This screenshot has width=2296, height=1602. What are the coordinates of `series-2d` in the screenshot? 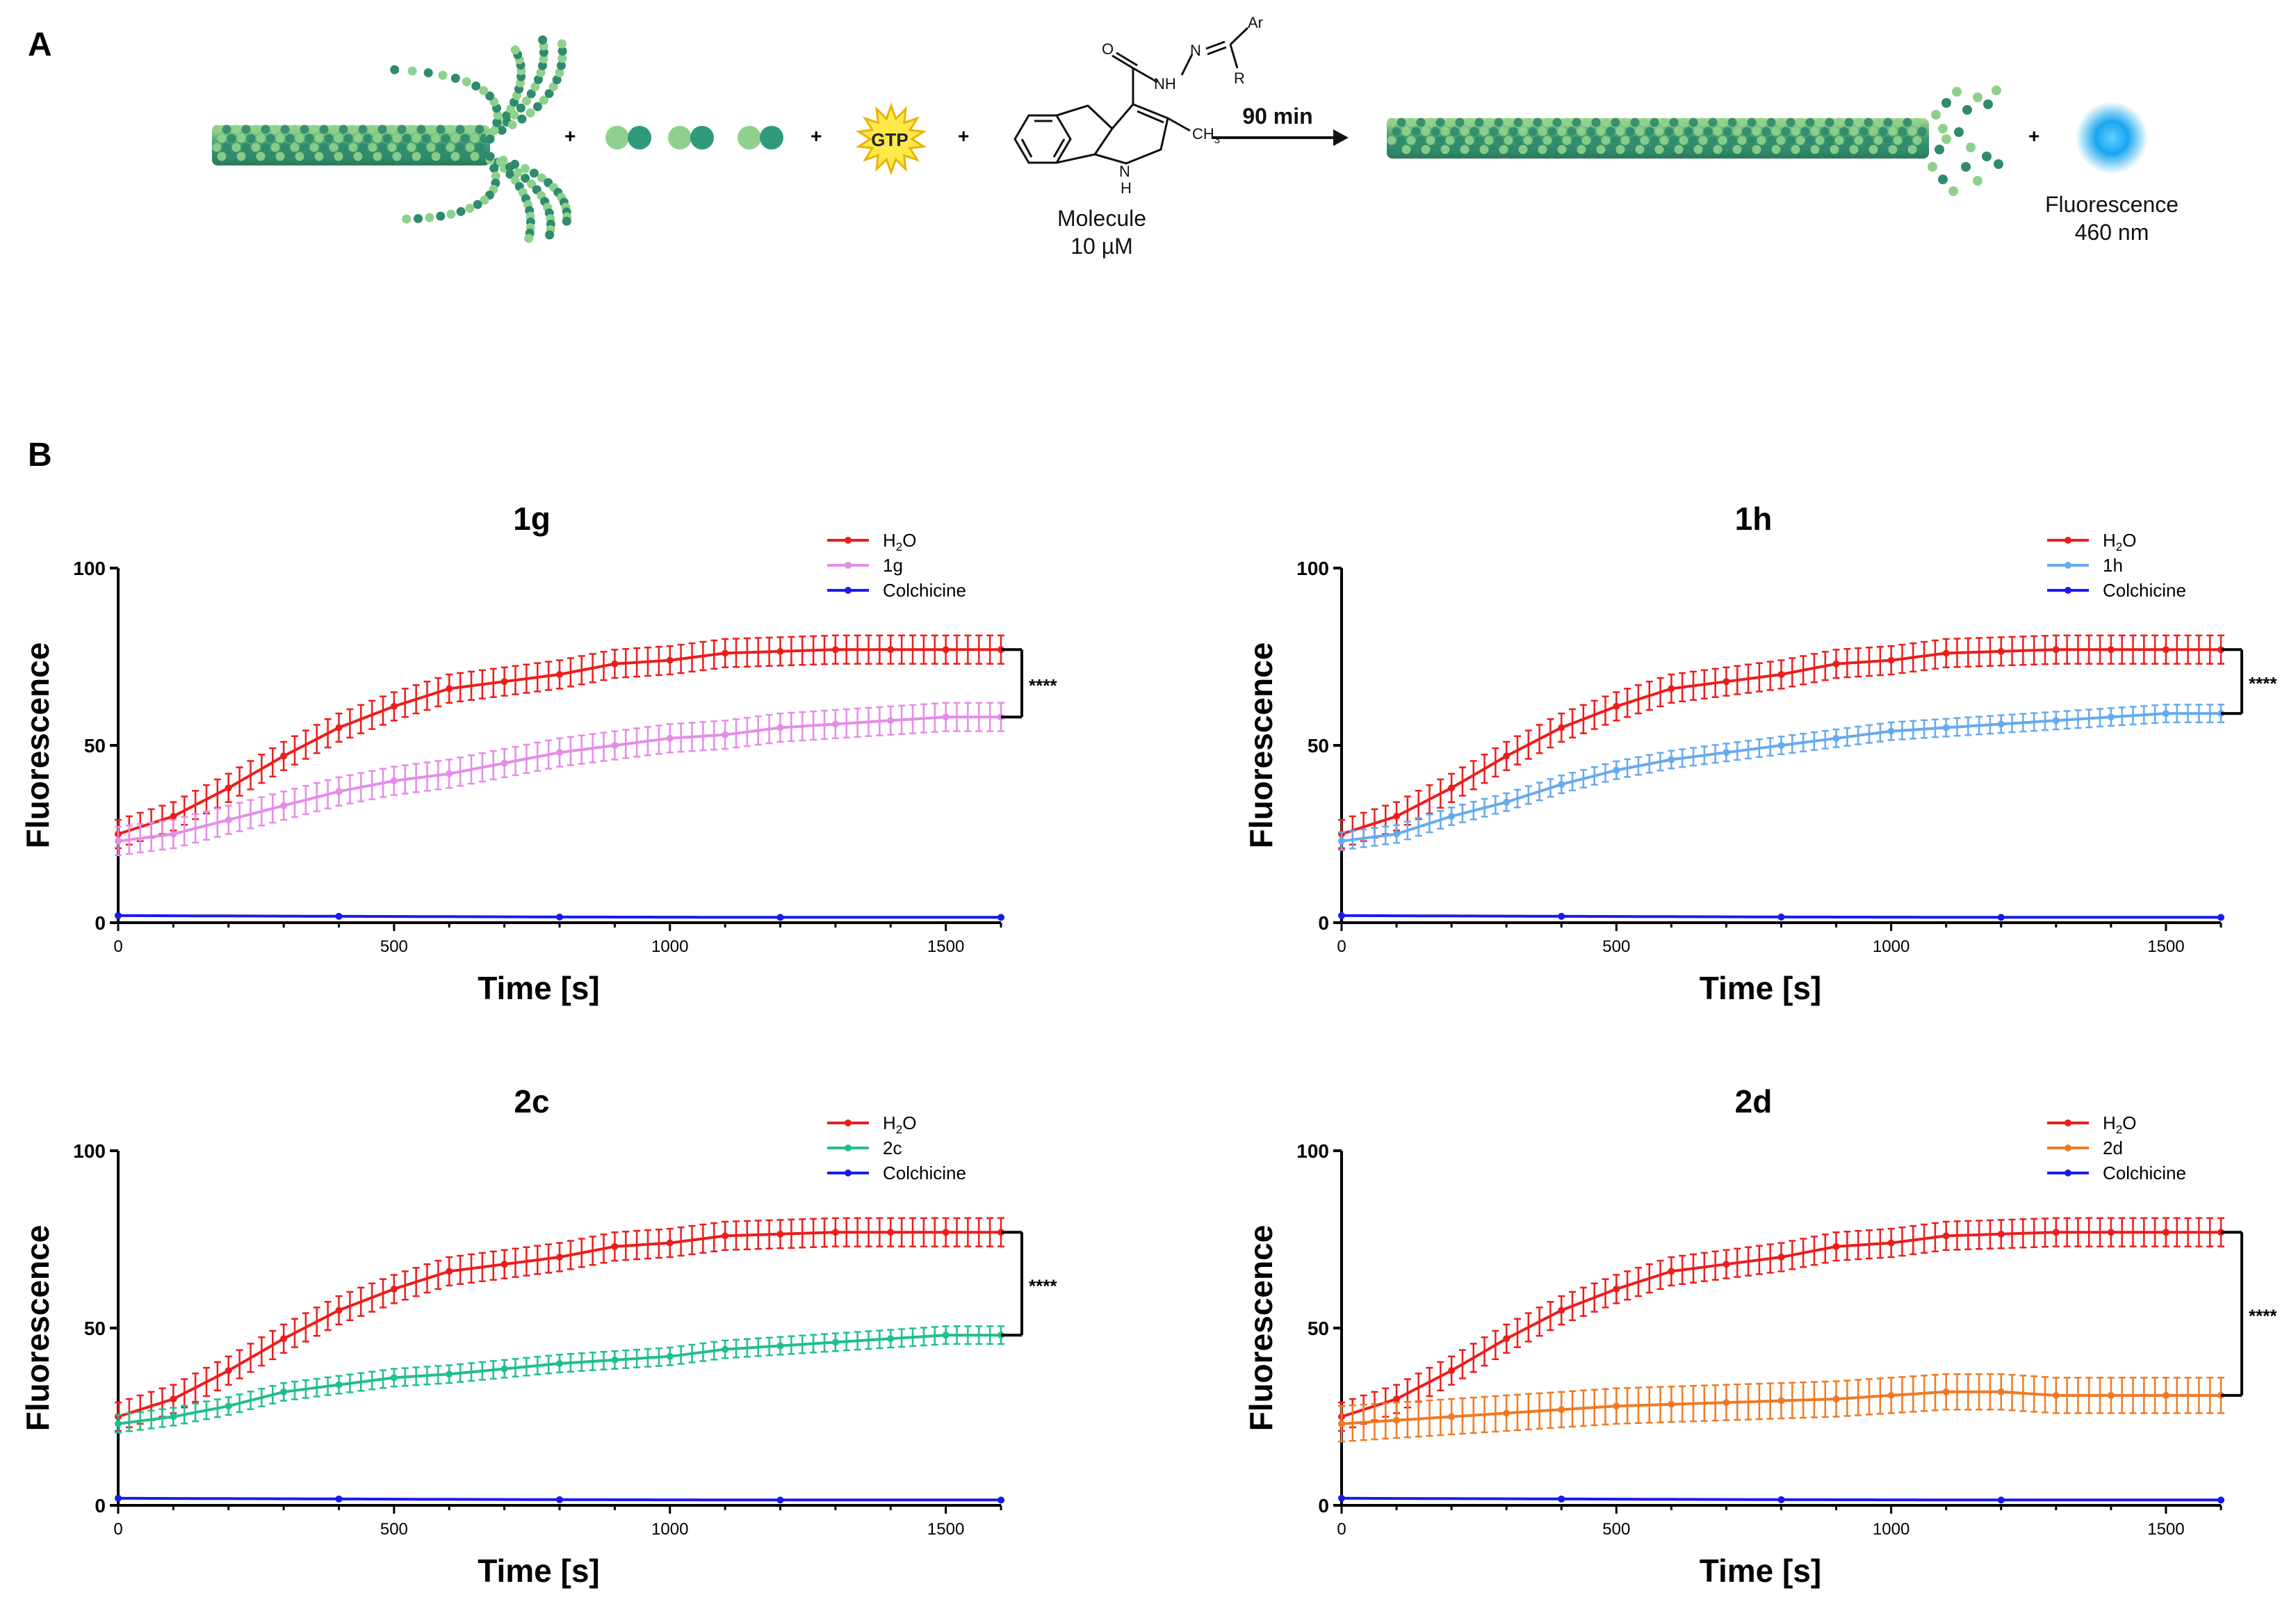 It's located at (1781, 1408).